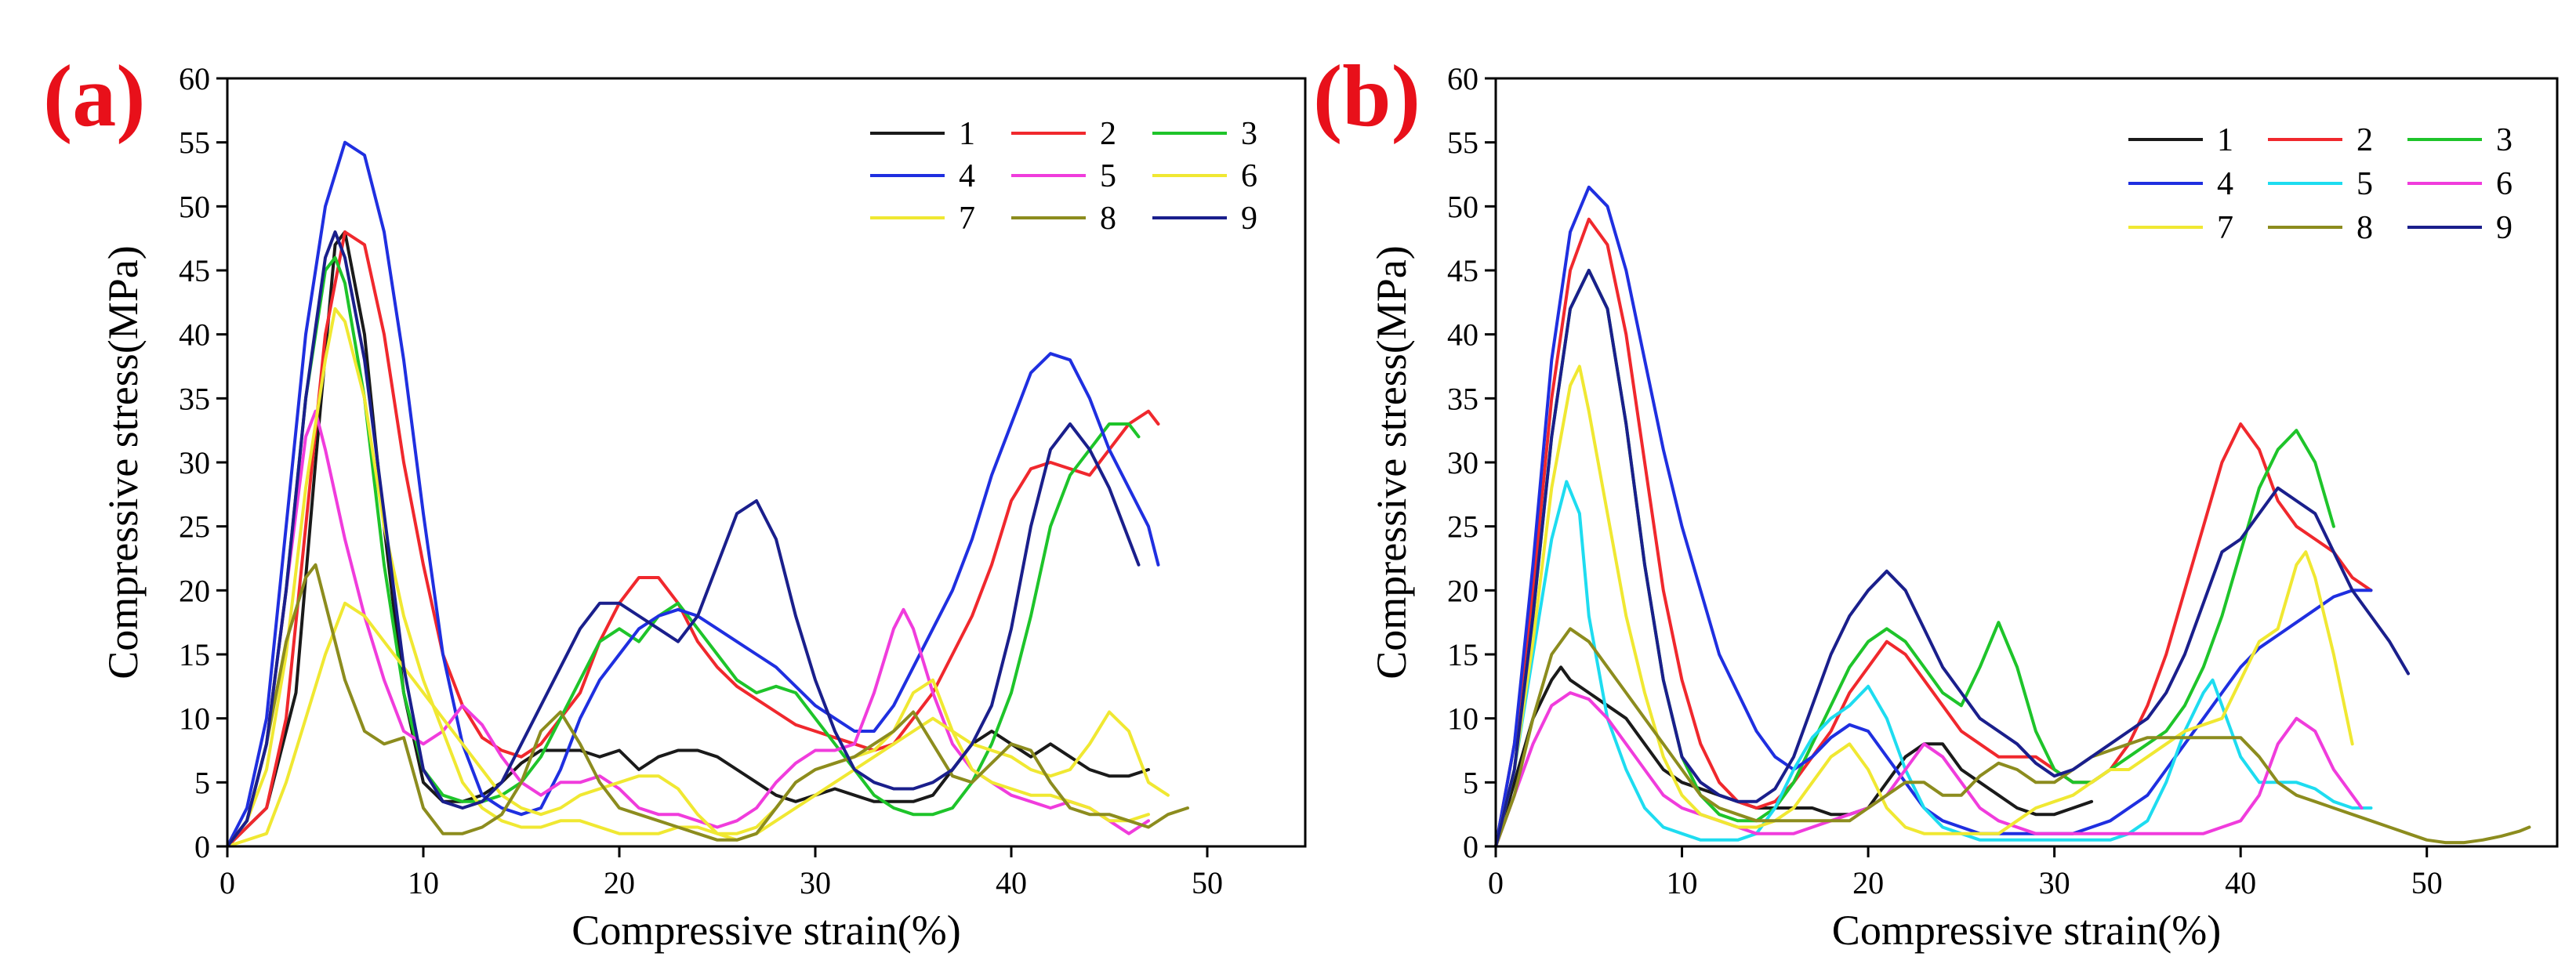  I want to click on panel-label: (a), so click(95, 96).